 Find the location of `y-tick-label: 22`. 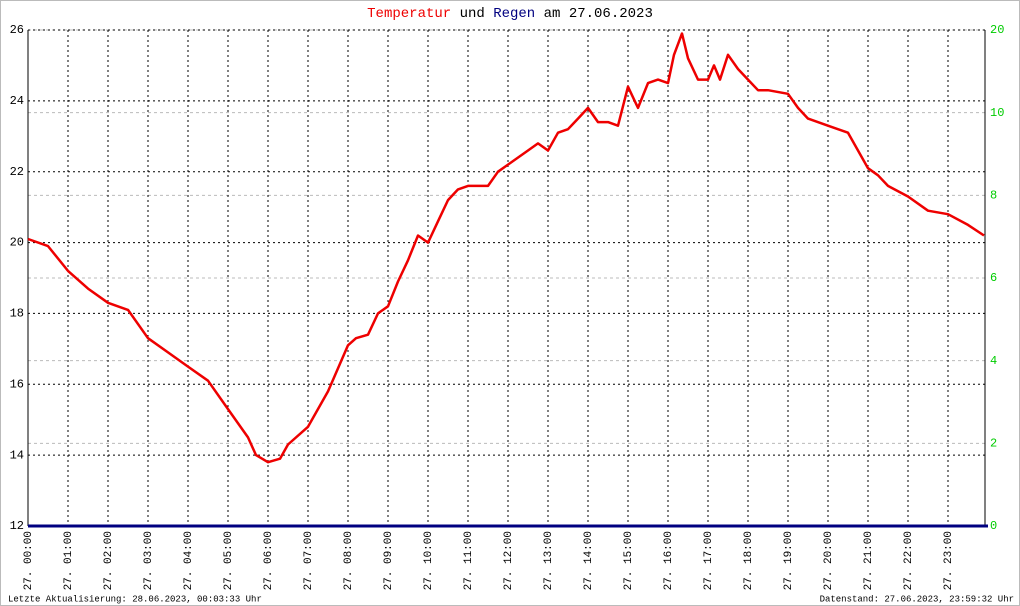

y-tick-label: 22 is located at coordinates (17, 172).